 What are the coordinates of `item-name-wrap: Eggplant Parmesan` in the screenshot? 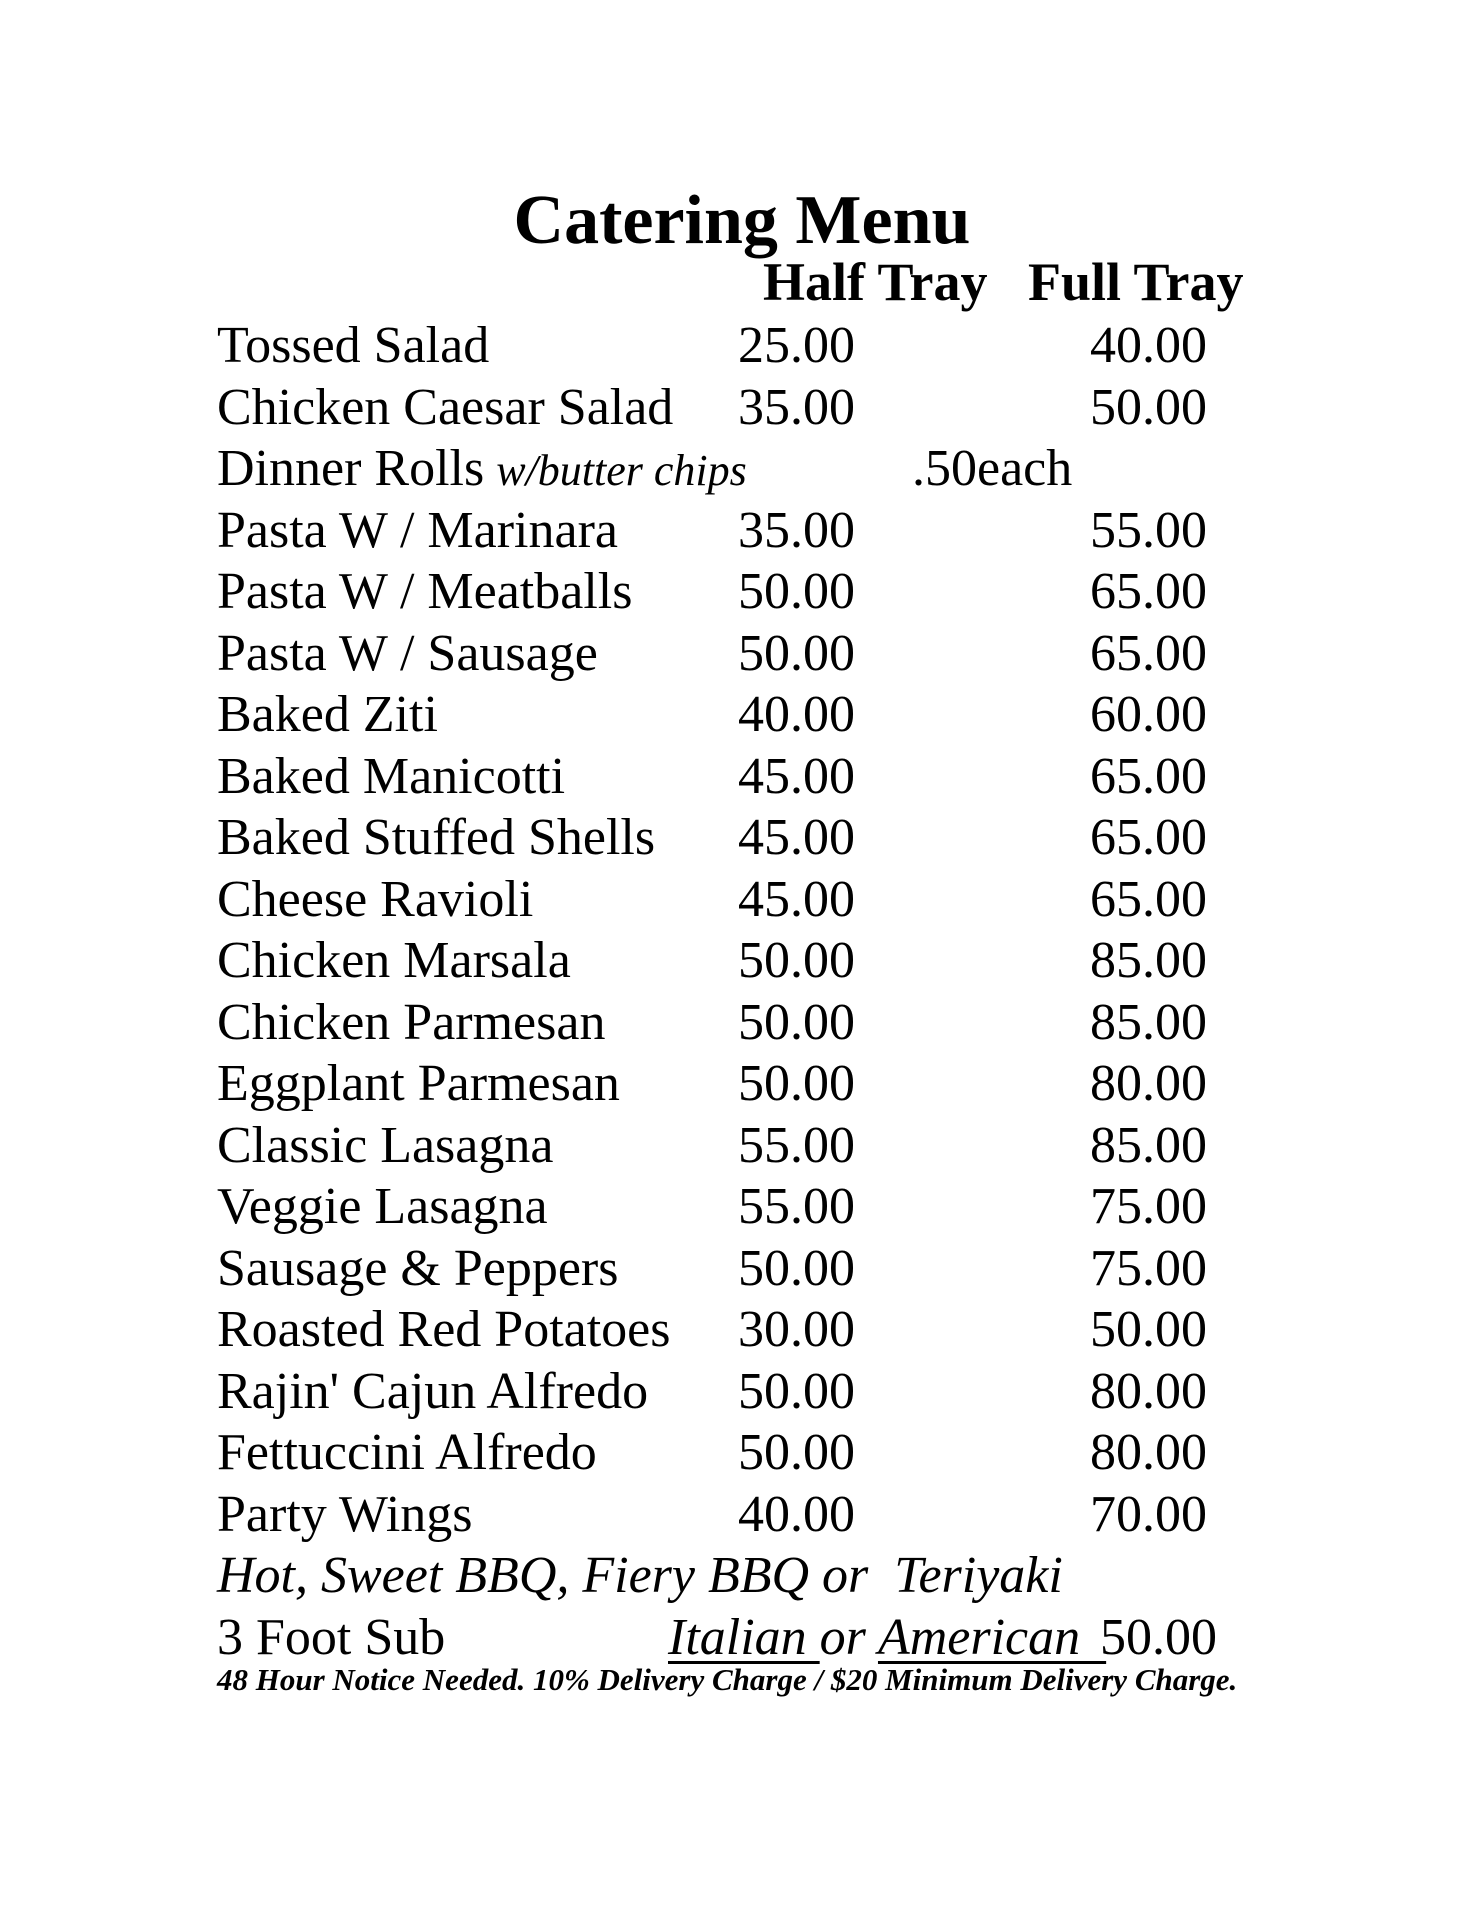 It's located at (418, 1084).